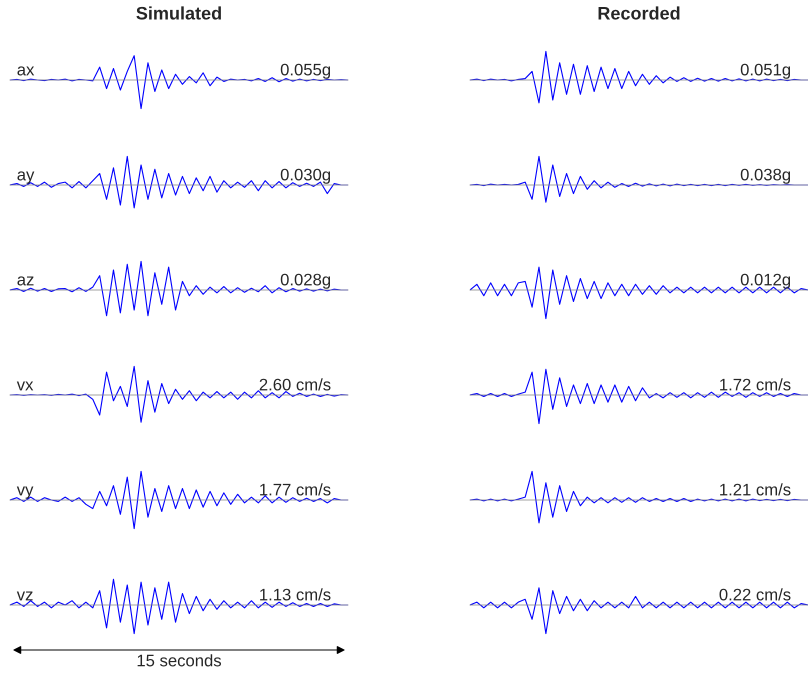  I want to click on annotation: 2.60 cm/s, so click(295, 384).